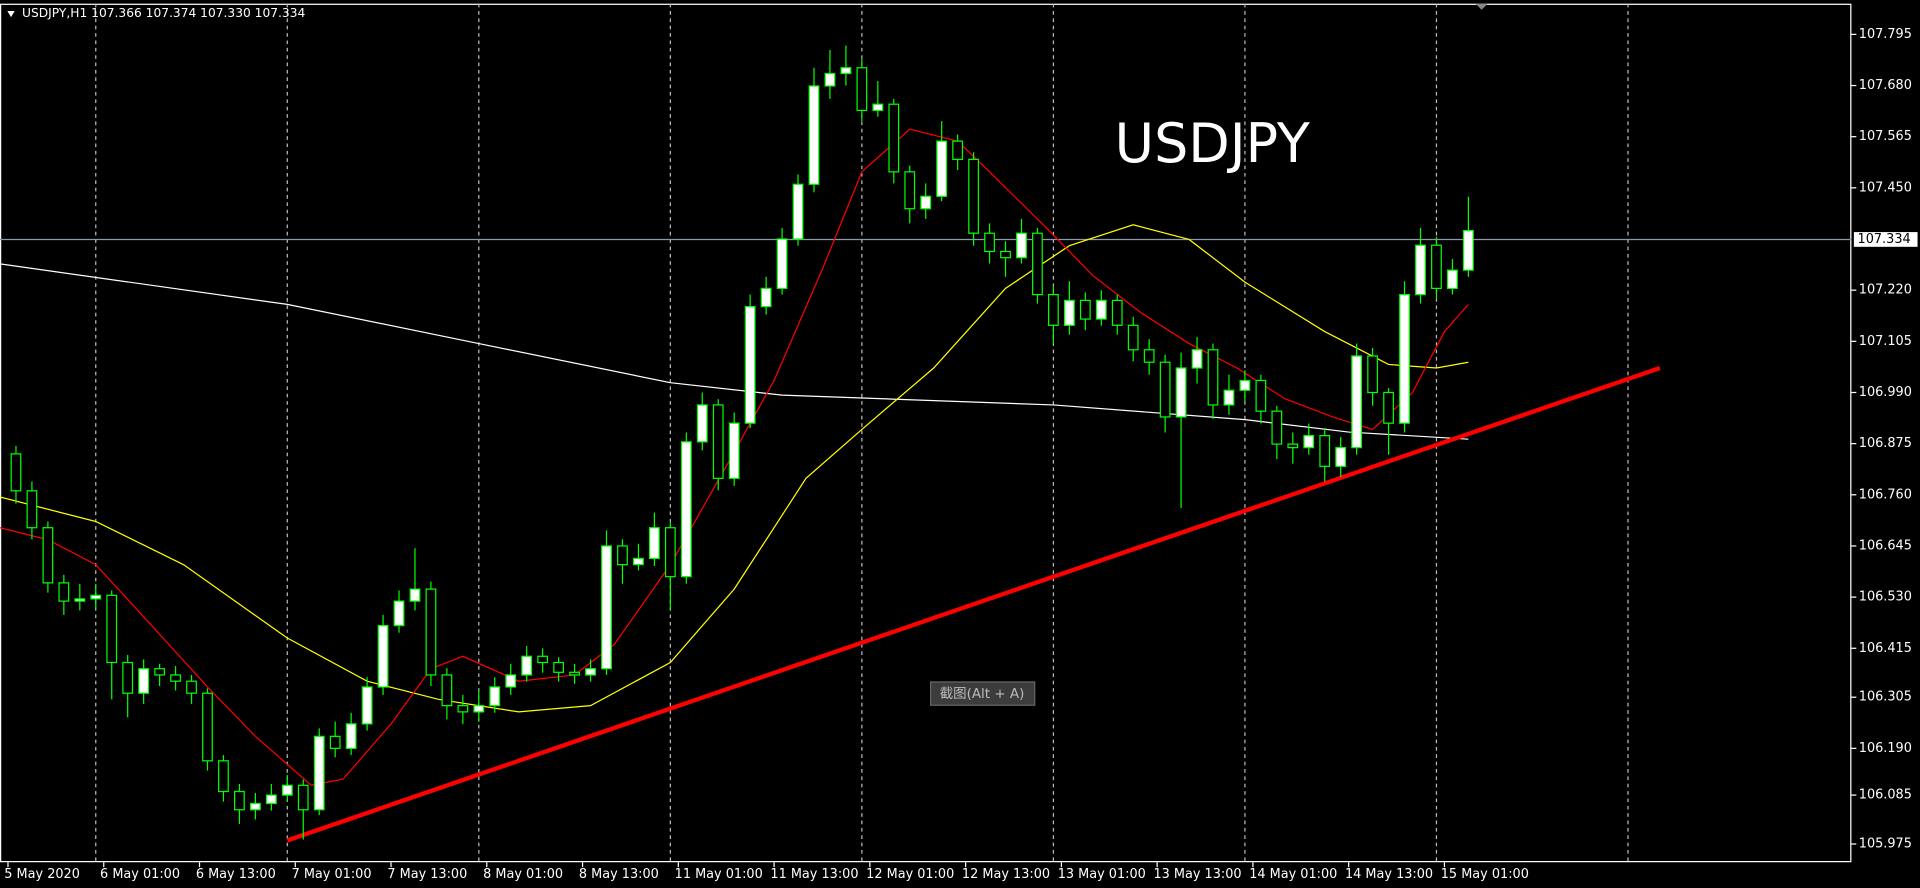 Image resolution: width=1920 pixels, height=888 pixels. Describe the element at coordinates (1885, 597) in the screenshot. I see `y-tick-label: 106.530` at that location.